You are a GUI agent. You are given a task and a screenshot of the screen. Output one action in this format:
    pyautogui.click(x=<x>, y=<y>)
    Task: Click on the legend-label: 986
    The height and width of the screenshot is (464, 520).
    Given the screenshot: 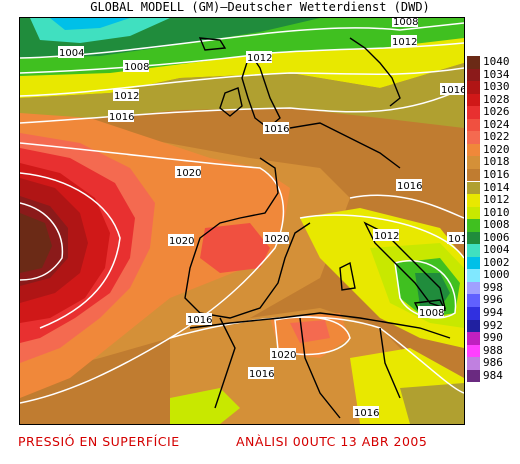 What is the action you would take?
    pyautogui.click(x=493, y=363)
    